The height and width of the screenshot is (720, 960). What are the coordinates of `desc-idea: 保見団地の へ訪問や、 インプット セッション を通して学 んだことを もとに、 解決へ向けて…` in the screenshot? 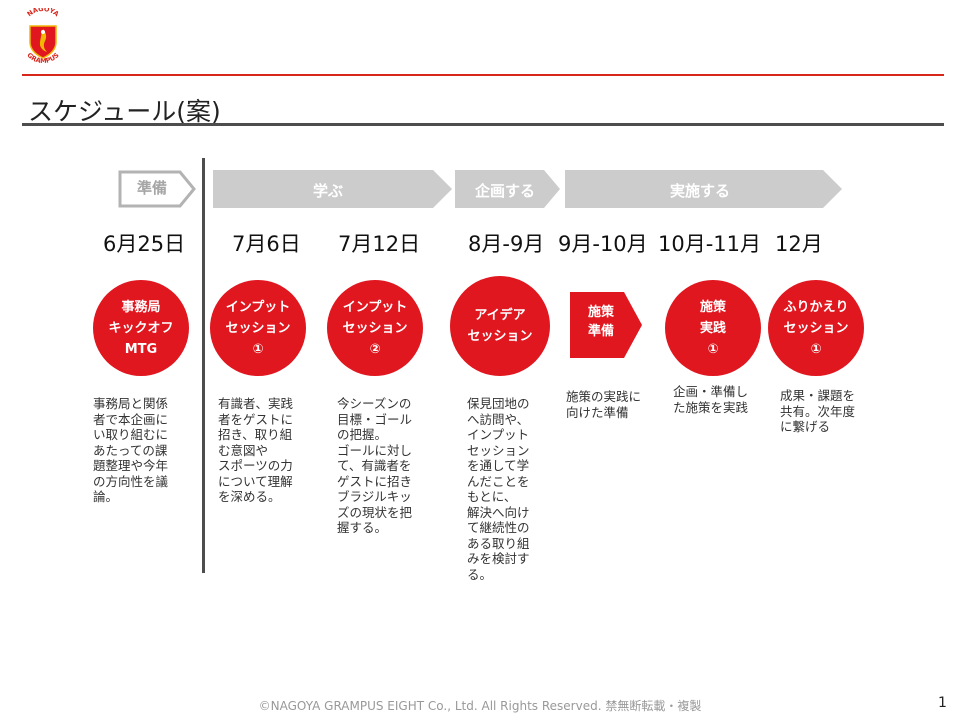 It's located at (498, 489).